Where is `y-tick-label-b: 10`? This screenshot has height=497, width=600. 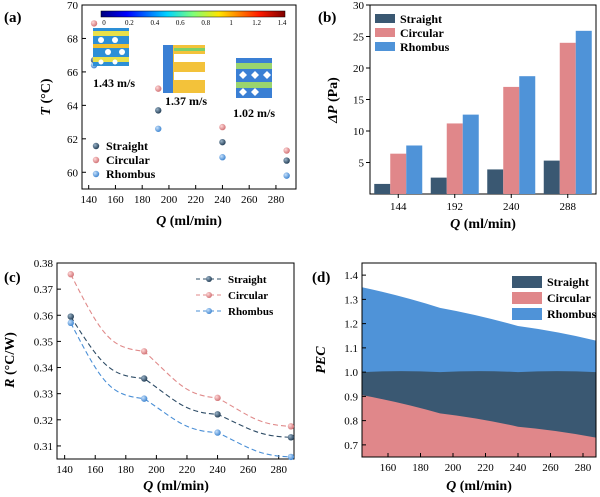
y-tick-label-b: 10 is located at coordinates (359, 132).